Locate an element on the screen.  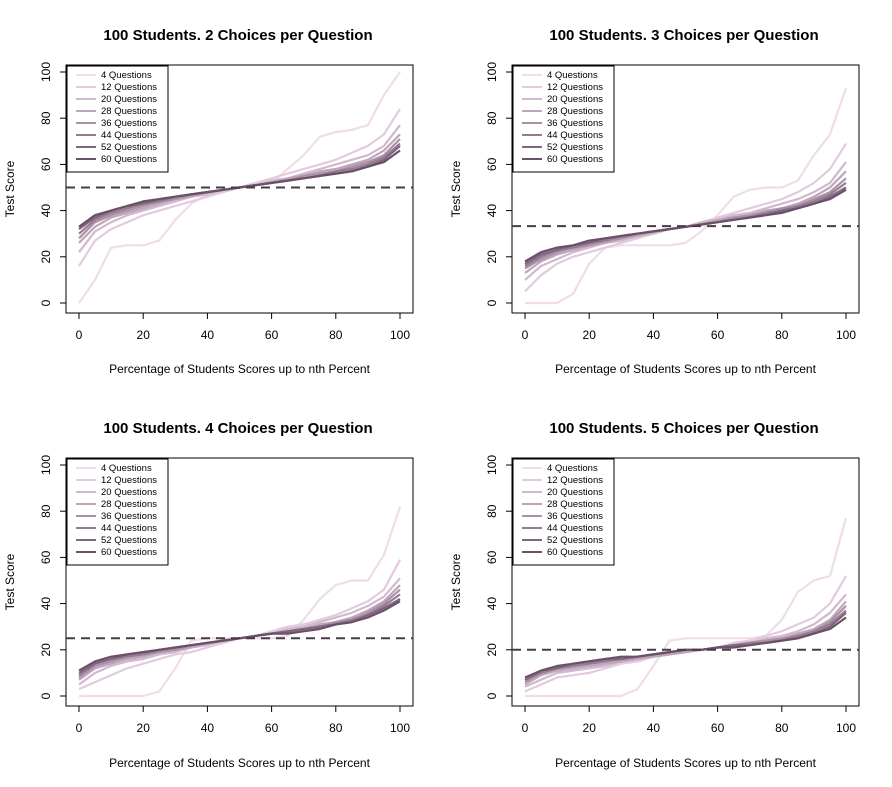
chart-title: 100 Students. 2 Choices per Question is located at coordinates (237, 35).